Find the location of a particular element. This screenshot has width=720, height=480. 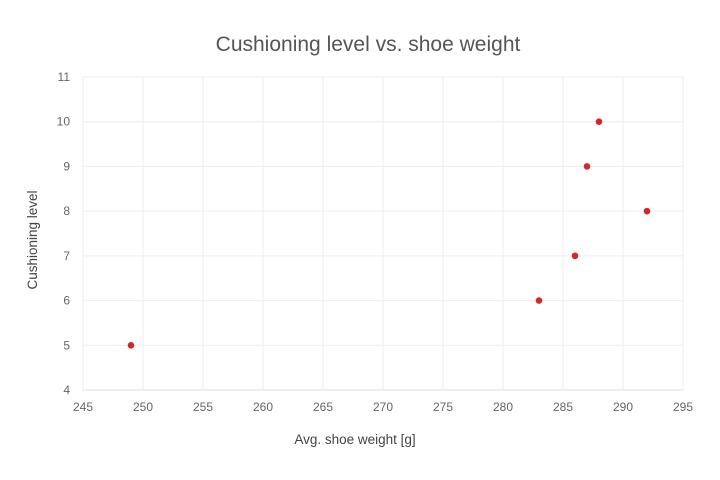

x-tick-label: 250 is located at coordinates (143, 407).